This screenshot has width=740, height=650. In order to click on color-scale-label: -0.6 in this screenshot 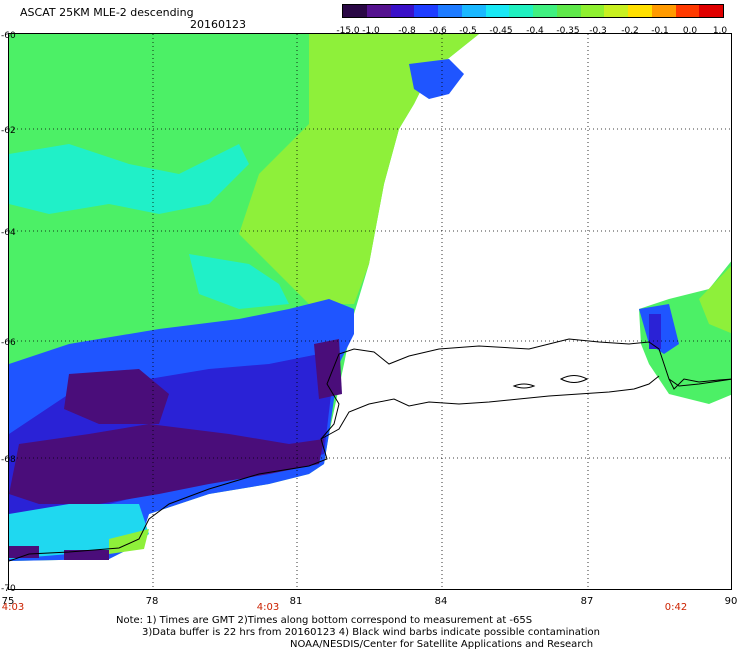, I will do `click(438, 31)`.